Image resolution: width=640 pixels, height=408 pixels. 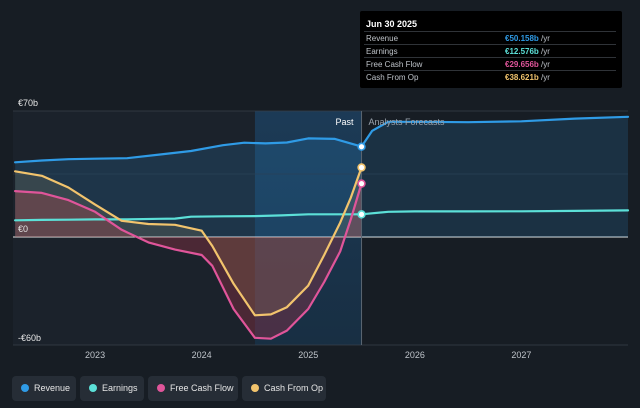 I want to click on legend-item-earnings: Earnings, so click(x=112, y=388).